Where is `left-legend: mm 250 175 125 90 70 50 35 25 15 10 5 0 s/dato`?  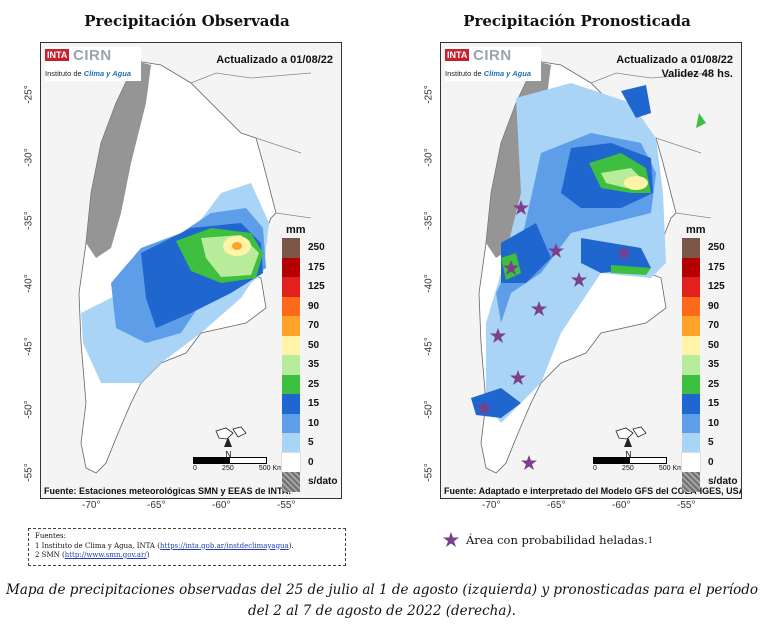
left-legend: mm 250 175 125 90 70 50 35 25 15 10 5 0 s/dato is located at coordinates (312, 358).